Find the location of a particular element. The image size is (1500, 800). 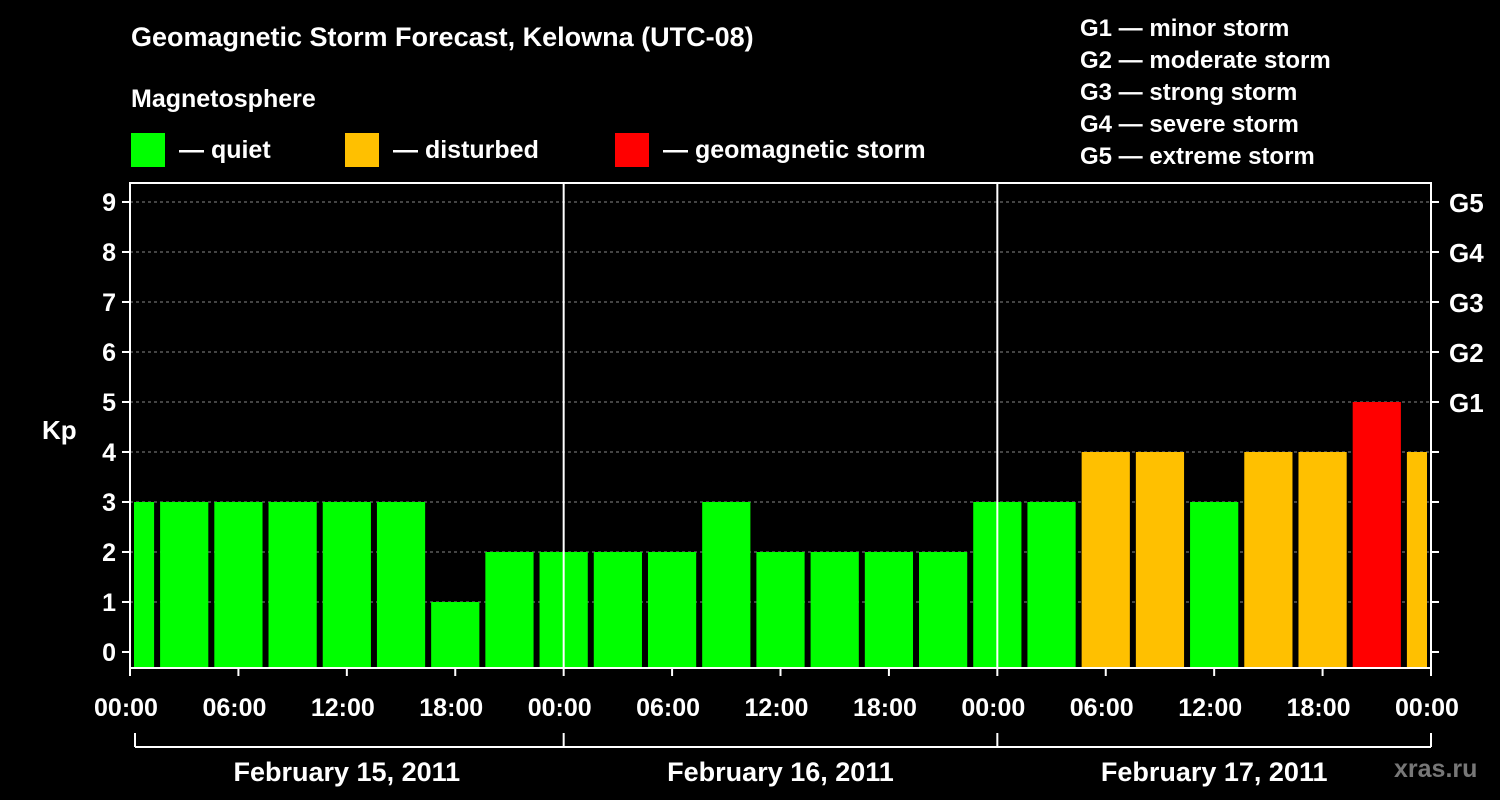

legend-swatch-quiet is located at coordinates (148, 150).